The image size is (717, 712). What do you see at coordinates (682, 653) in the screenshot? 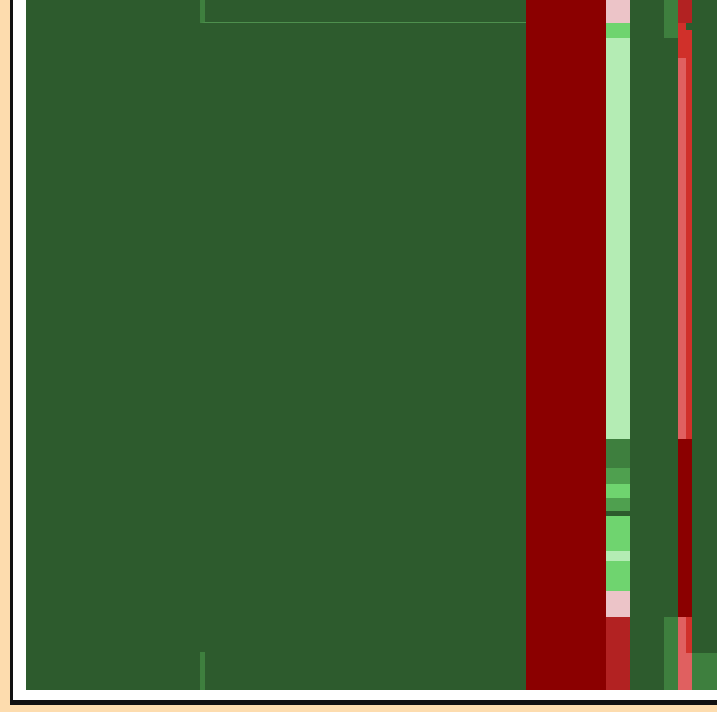
I see `cell-salmon-bottom` at bounding box center [682, 653].